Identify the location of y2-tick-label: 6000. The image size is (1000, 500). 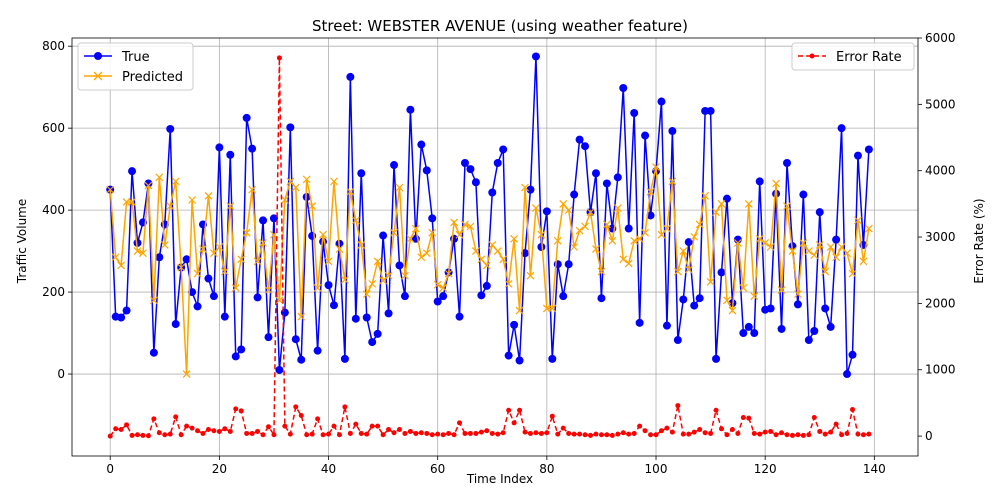
(940, 38).